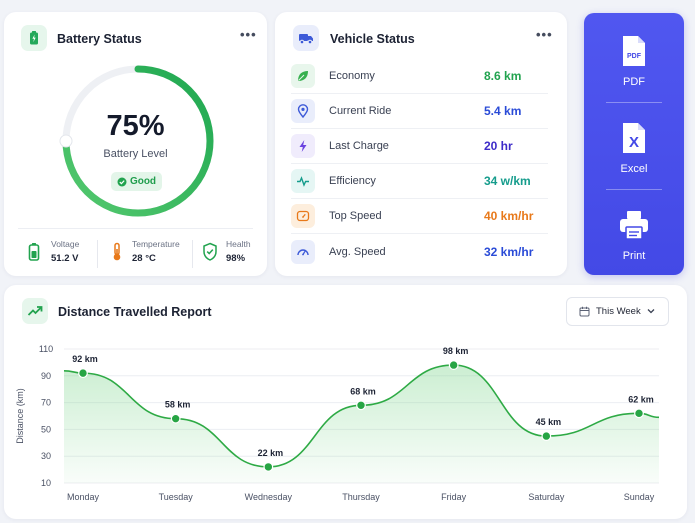  What do you see at coordinates (303, 181) in the screenshot?
I see `pulse-icon` at bounding box center [303, 181].